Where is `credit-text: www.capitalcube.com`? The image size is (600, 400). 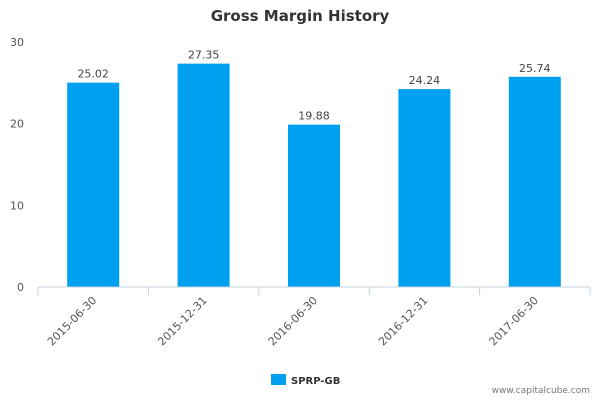 credit-text: www.capitalcube.com is located at coordinates (541, 391).